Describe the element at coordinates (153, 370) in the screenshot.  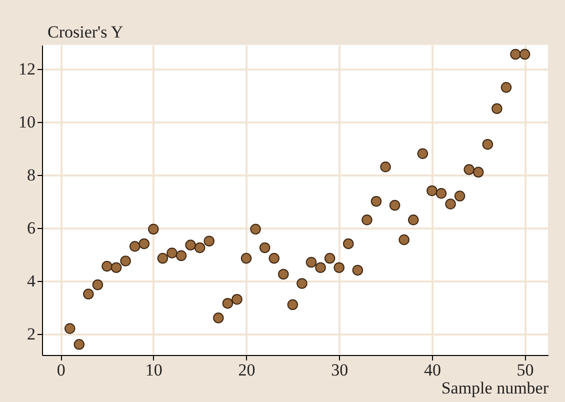
I see `x-tick-label: 10` at that location.